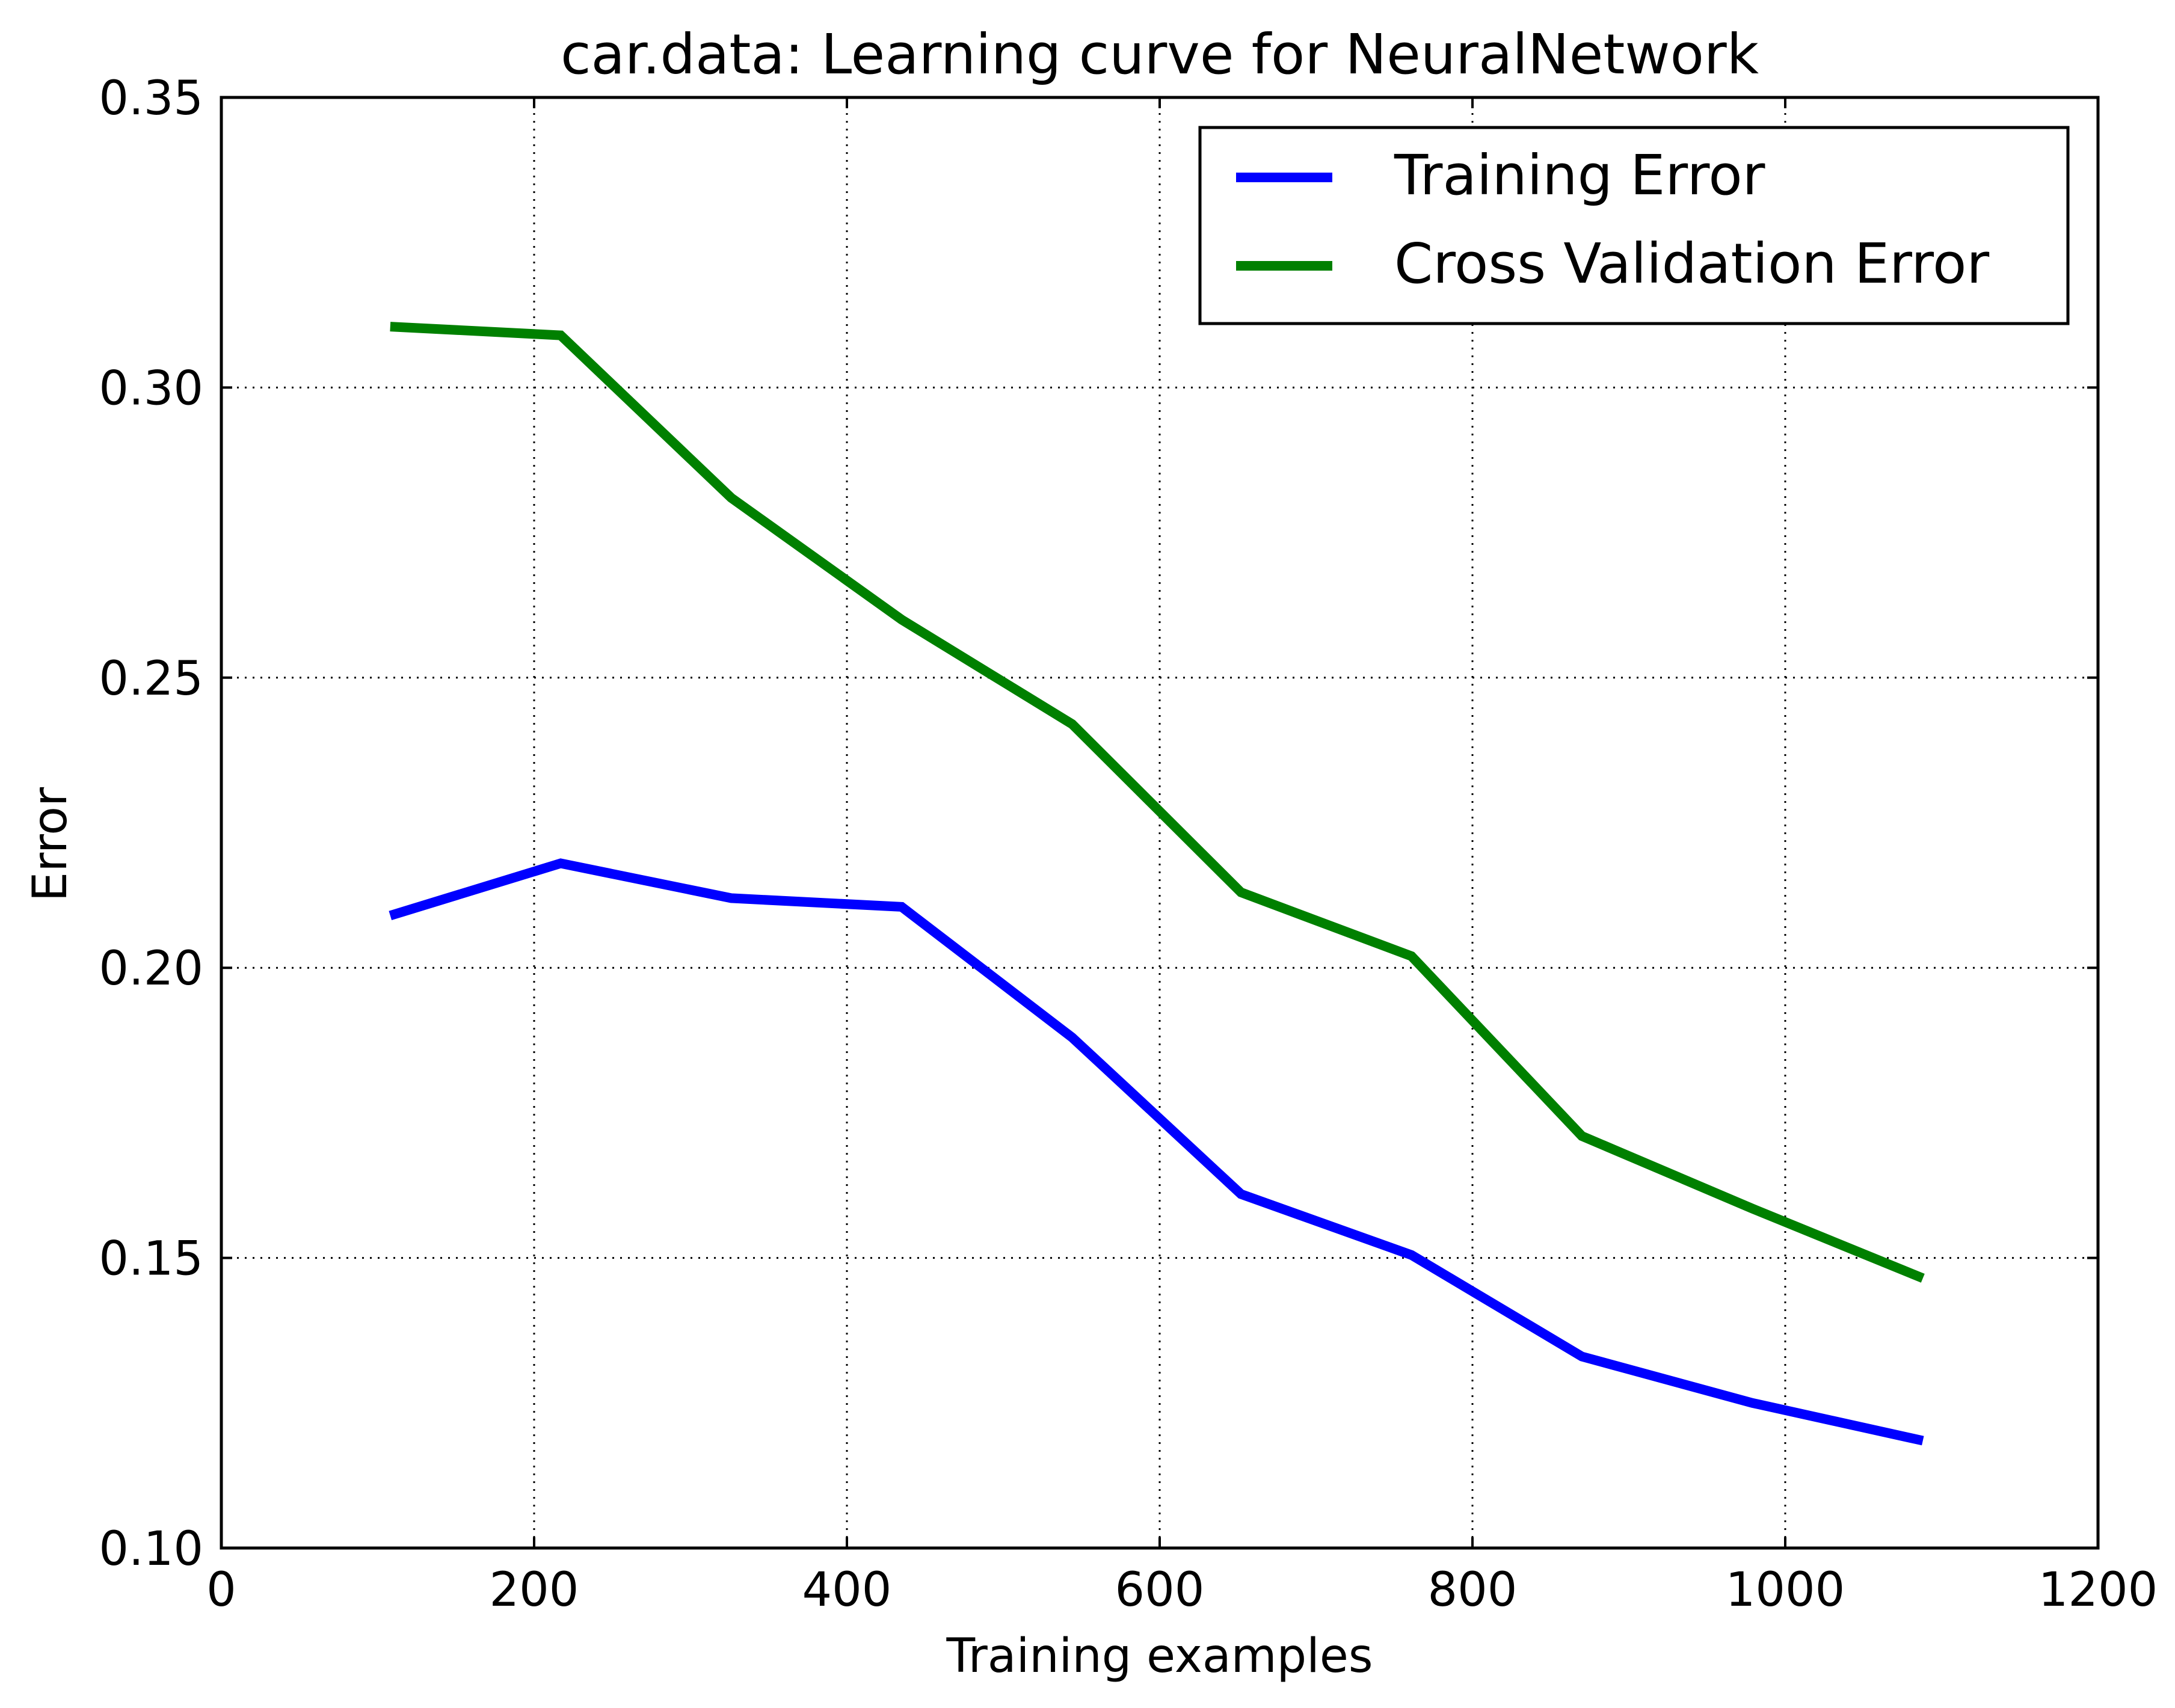 The width and height of the screenshot is (2175, 1708). Describe the element at coordinates (151, 389) in the screenshot. I see `y-tick-label: 0.30` at that location.